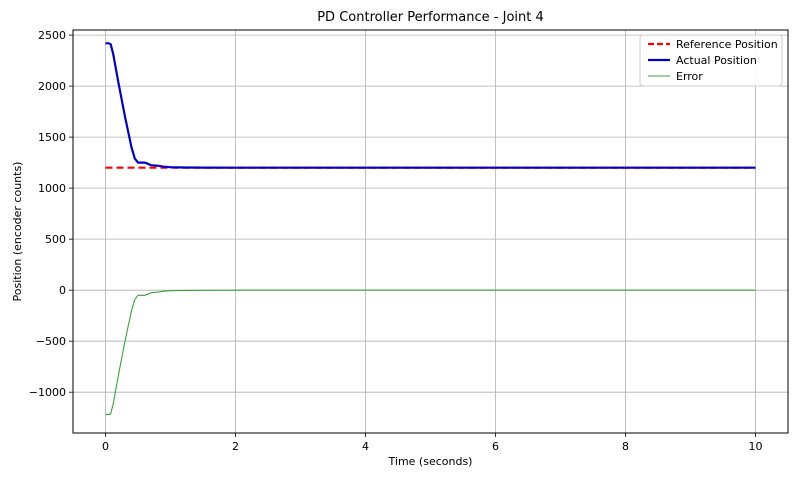 The width and height of the screenshot is (800, 480). What do you see at coordinates (52, 137) in the screenshot?
I see `y-tick-label: 1500` at bounding box center [52, 137].